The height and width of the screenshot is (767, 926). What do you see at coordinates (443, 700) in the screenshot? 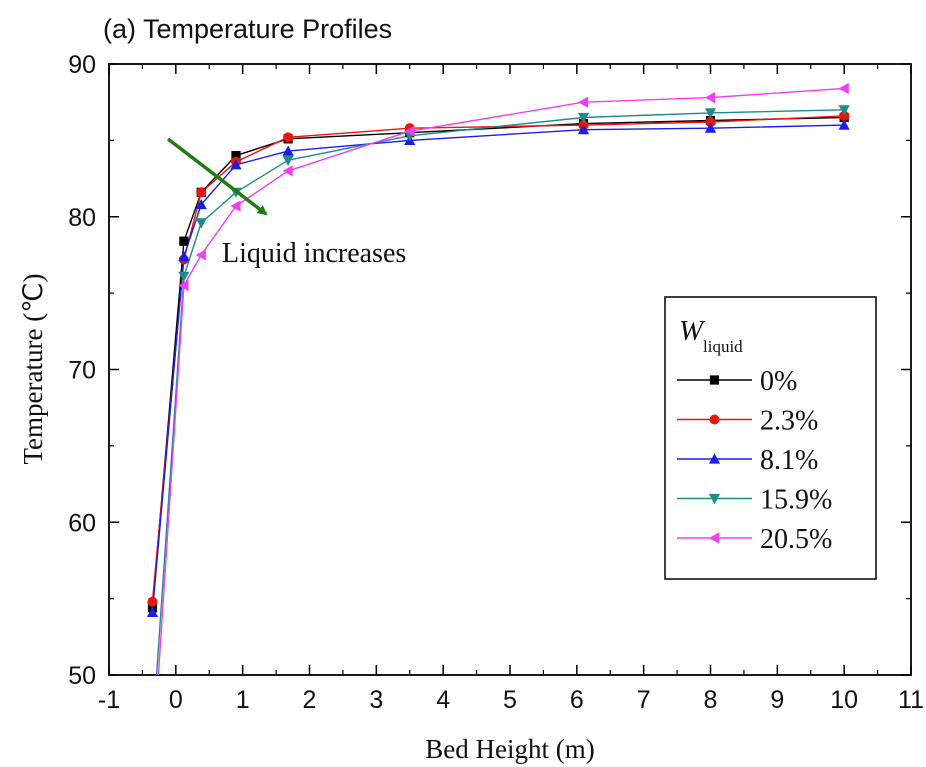
I see `x-tick-label: 4` at bounding box center [443, 700].